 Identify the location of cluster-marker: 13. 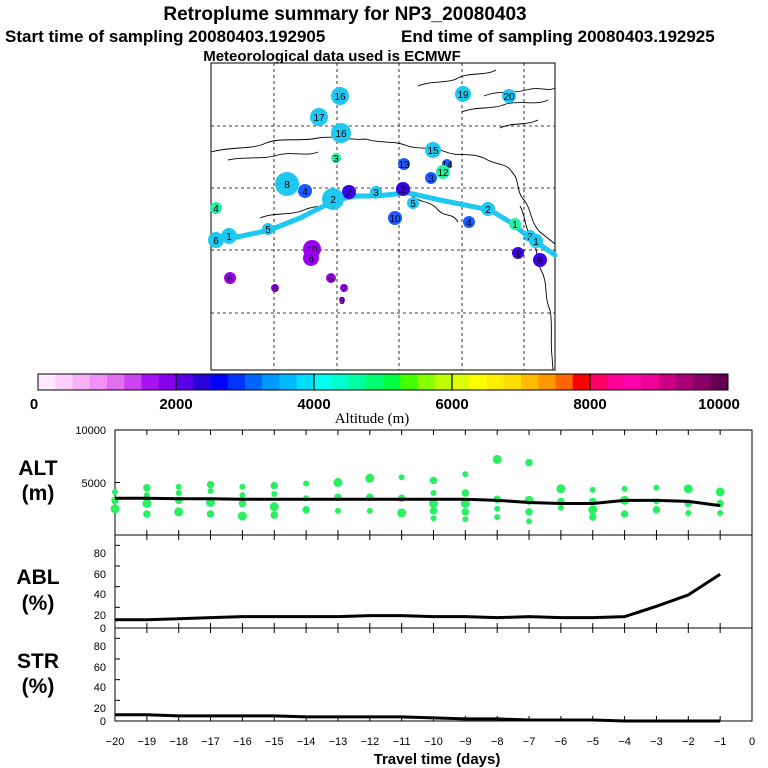
(404, 164).